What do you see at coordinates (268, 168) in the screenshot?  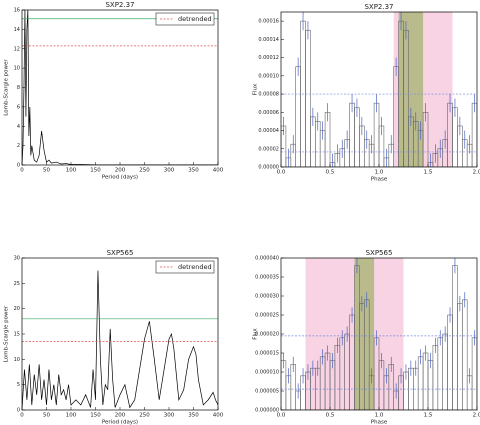 I see `y-tick-label: 0.00000` at bounding box center [268, 168].